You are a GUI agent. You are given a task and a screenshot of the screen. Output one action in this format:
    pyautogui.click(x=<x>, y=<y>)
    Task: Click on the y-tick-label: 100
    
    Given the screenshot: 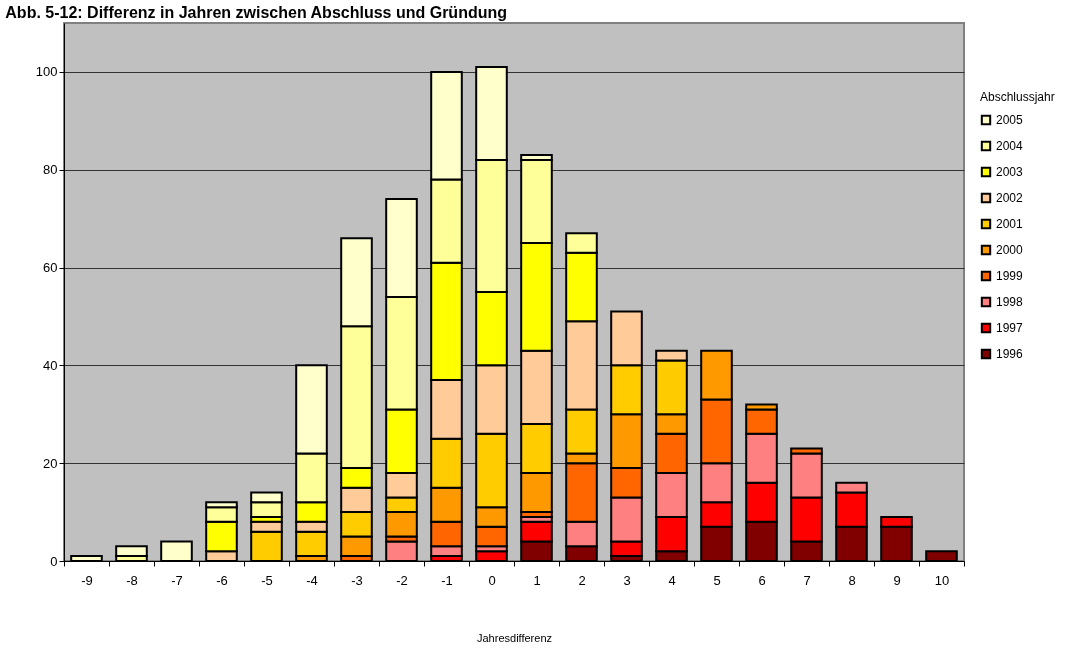 What is the action you would take?
    pyautogui.click(x=46, y=72)
    